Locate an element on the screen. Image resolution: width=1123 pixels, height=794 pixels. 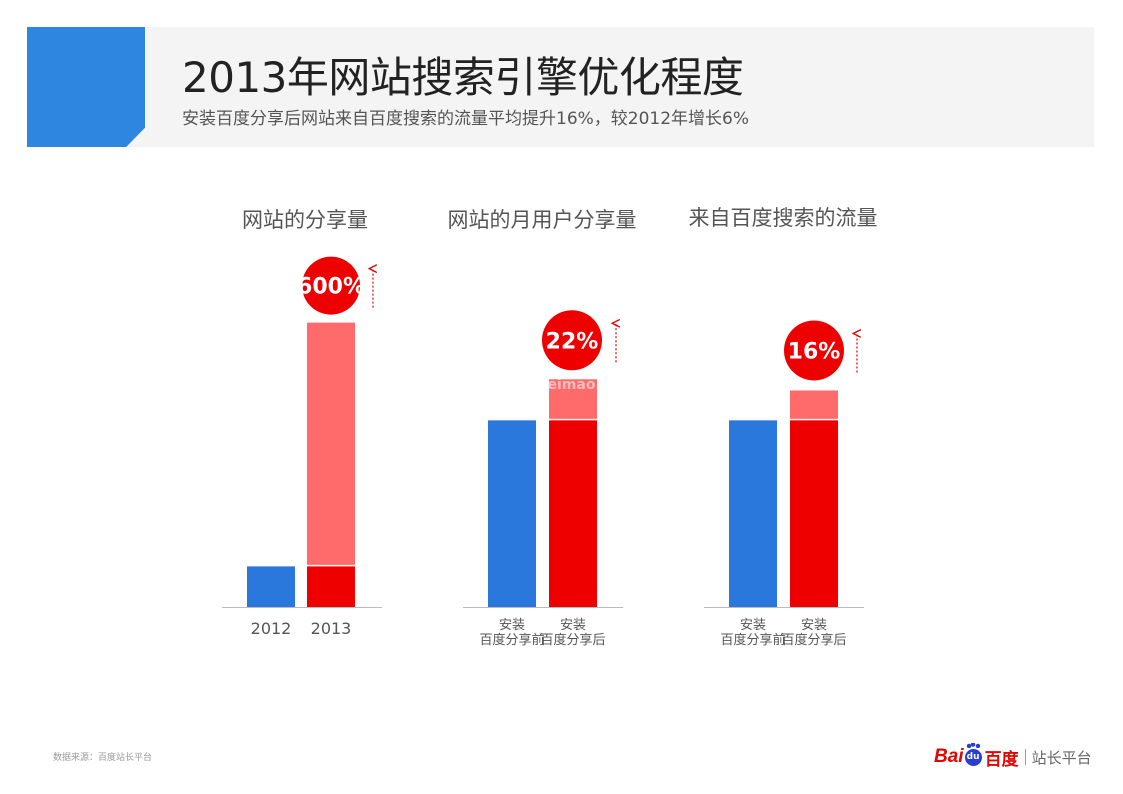
chart-3-x-label-2-line-2: 百度分享后 is located at coordinates (813, 640).